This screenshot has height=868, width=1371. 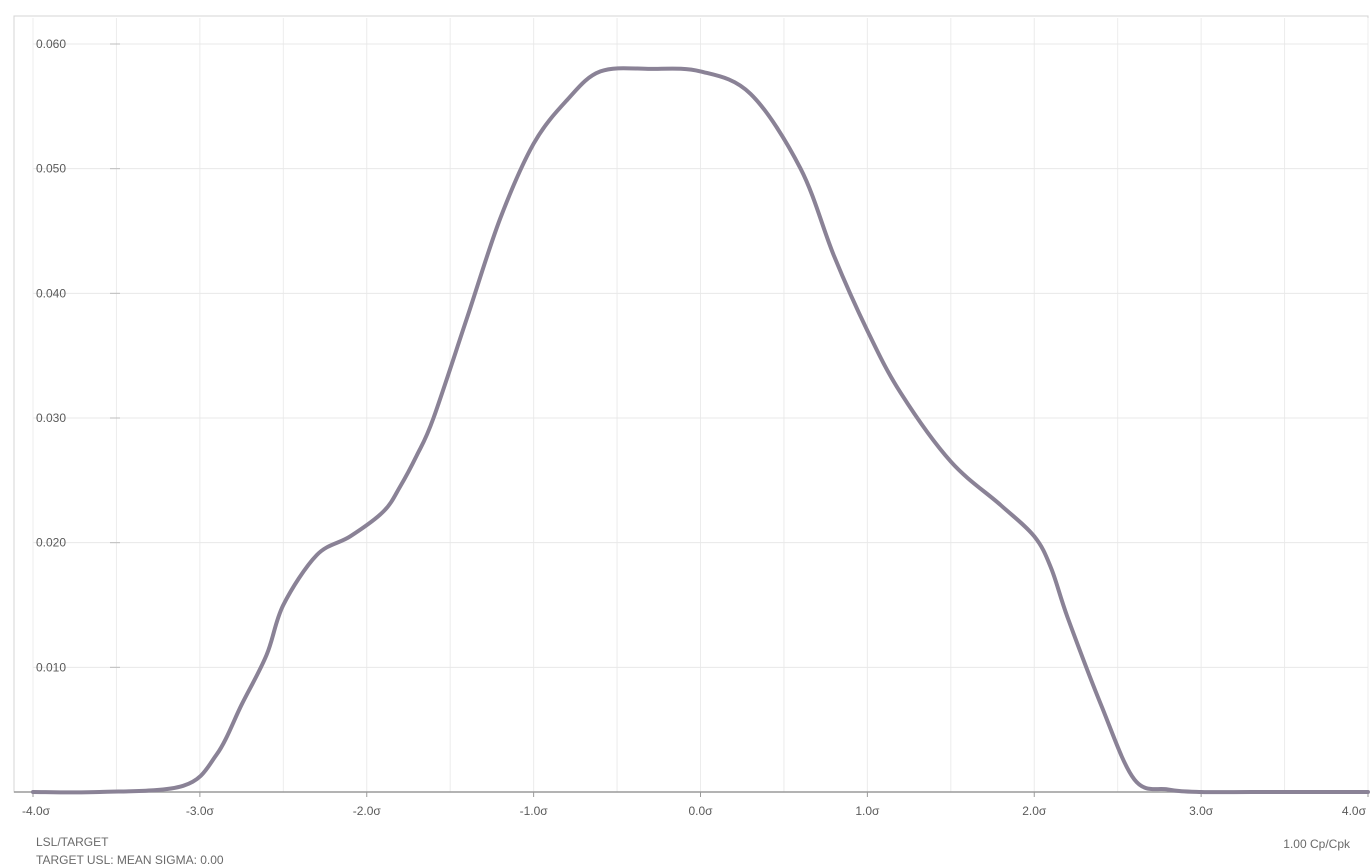 I want to click on x-tick-label: 4.0σ, so click(x=1354, y=811).